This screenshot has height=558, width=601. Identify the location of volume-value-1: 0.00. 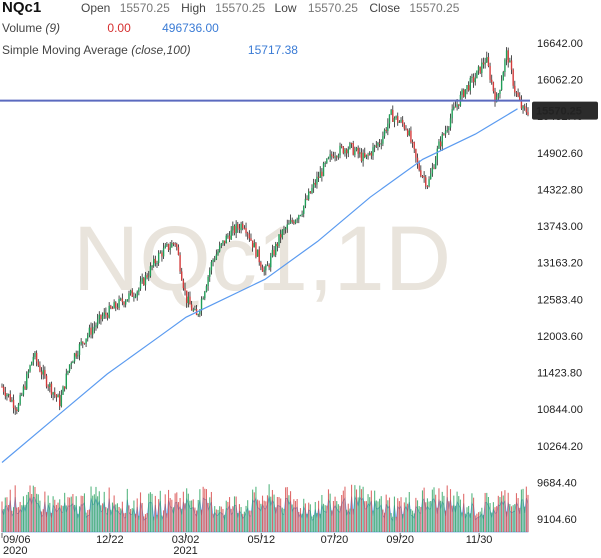
(119, 28).